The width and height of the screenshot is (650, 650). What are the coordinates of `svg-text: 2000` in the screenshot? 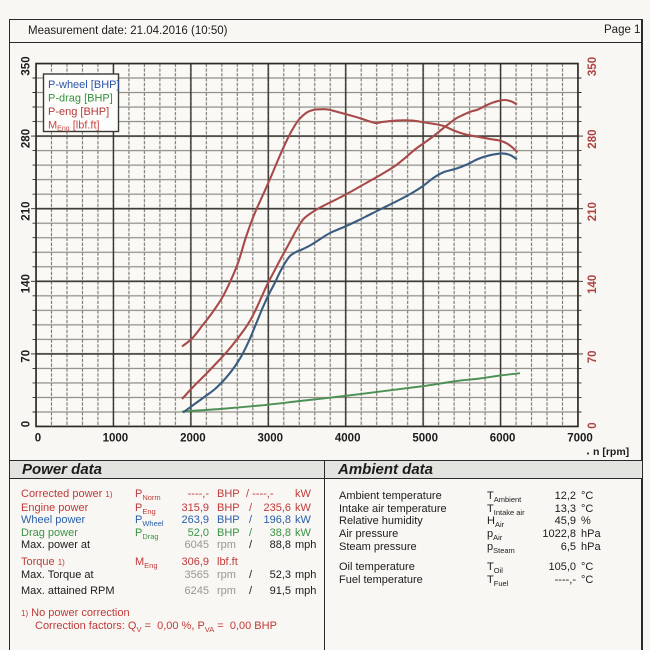 It's located at (193, 439).